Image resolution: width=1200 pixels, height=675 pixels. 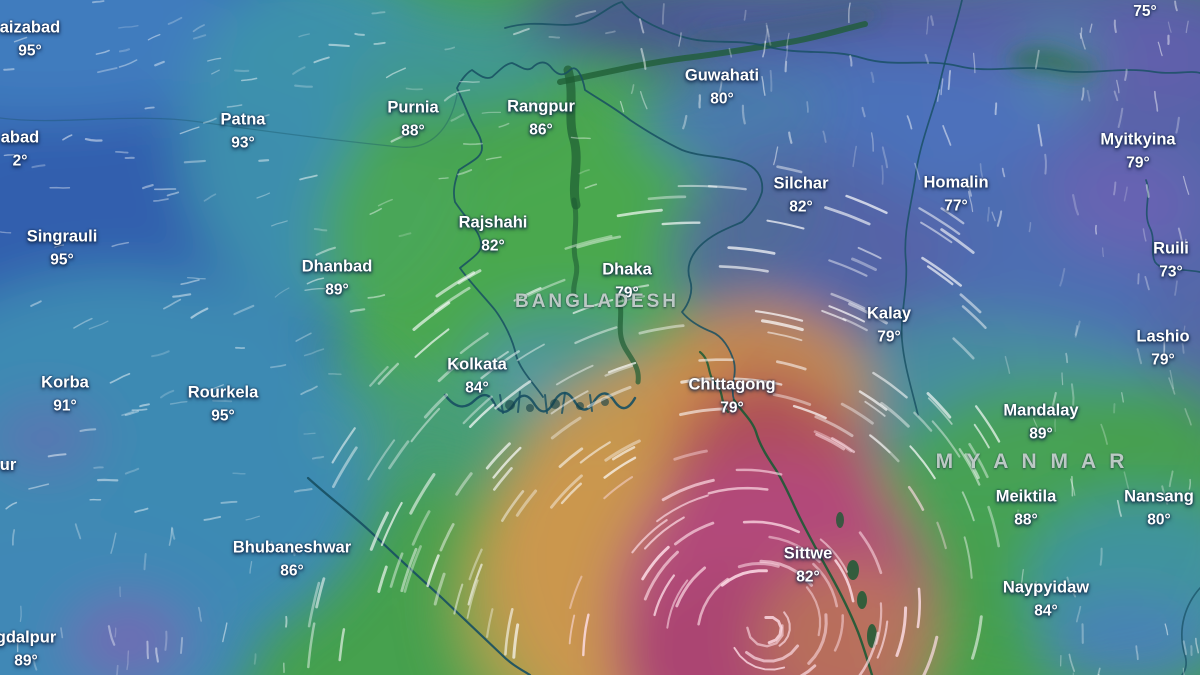 I want to click on city-name: Singrauli, so click(x=62, y=236).